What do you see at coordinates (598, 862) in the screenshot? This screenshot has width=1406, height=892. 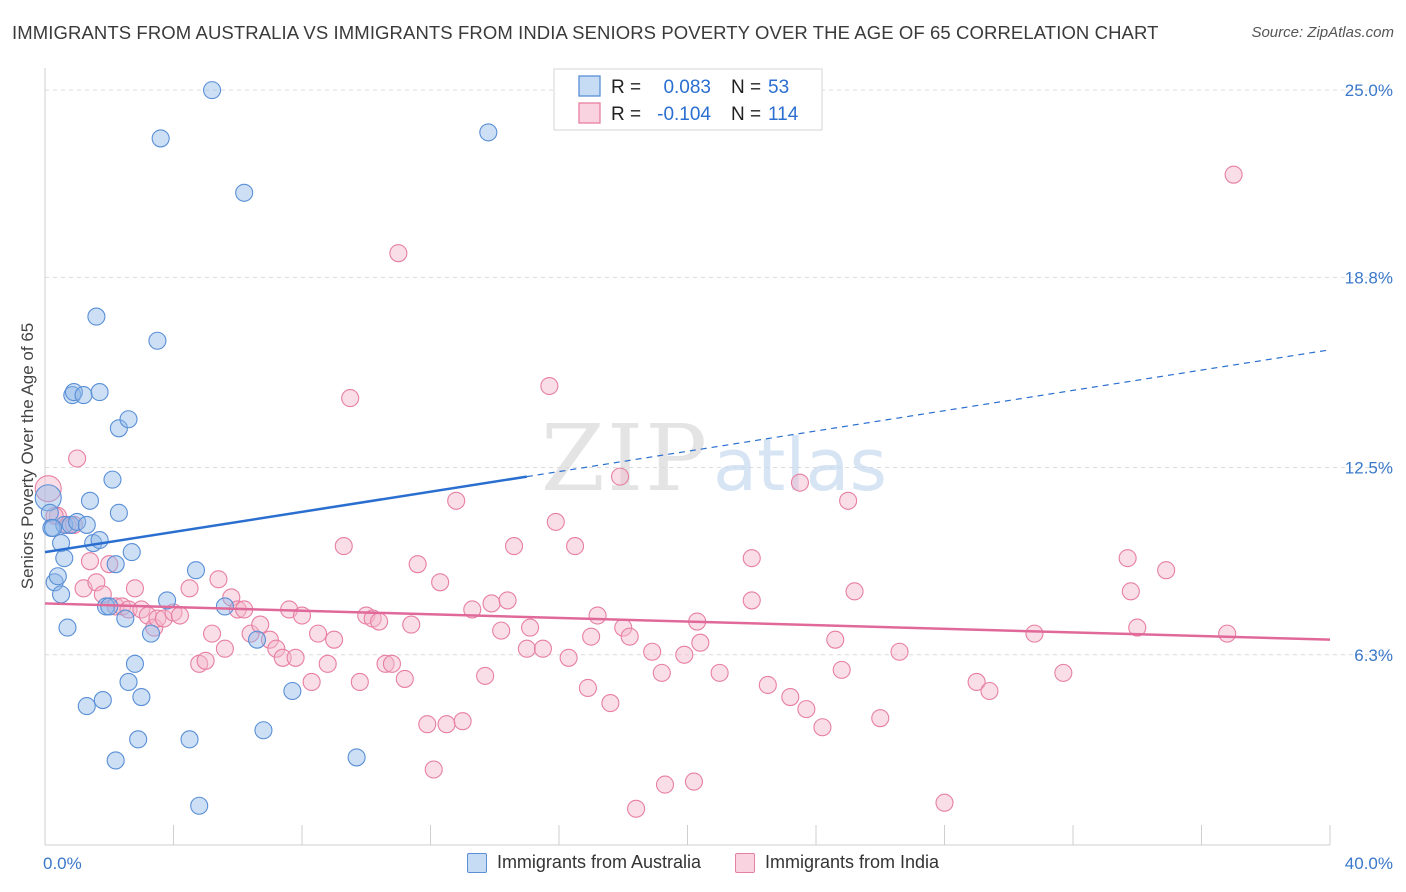 I see `legend-label-australia: Immigrants from Australia` at bounding box center [598, 862].